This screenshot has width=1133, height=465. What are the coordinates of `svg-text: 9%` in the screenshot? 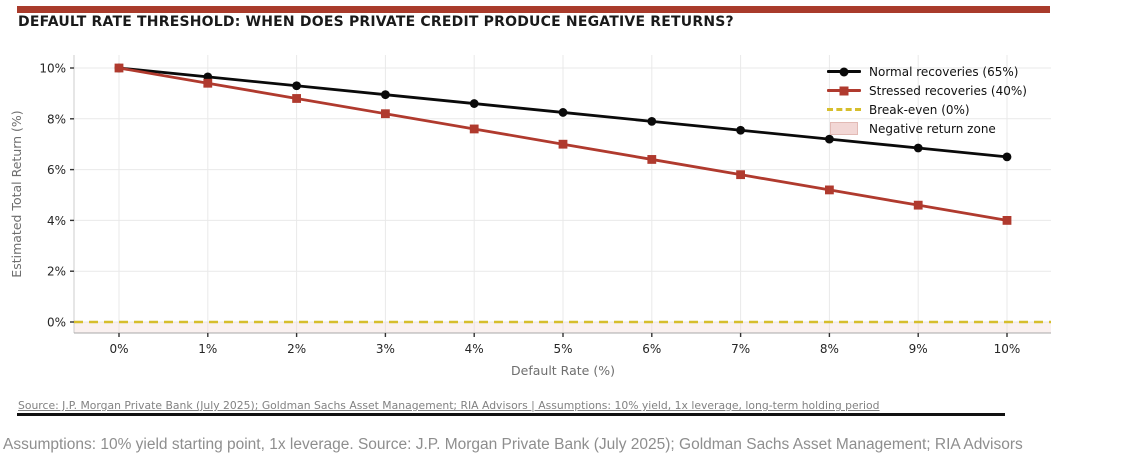 It's located at (918, 349).